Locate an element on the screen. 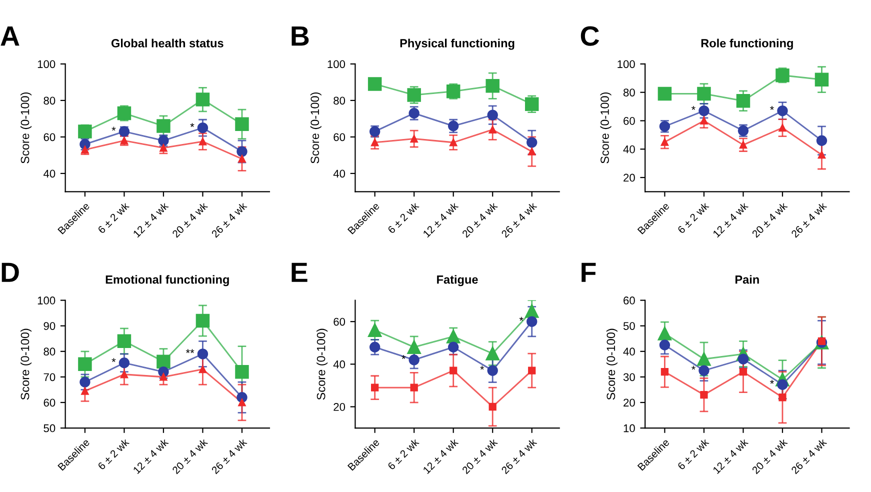 This screenshot has width=871, height=492. chart-title: Fatigue is located at coordinates (457, 280).